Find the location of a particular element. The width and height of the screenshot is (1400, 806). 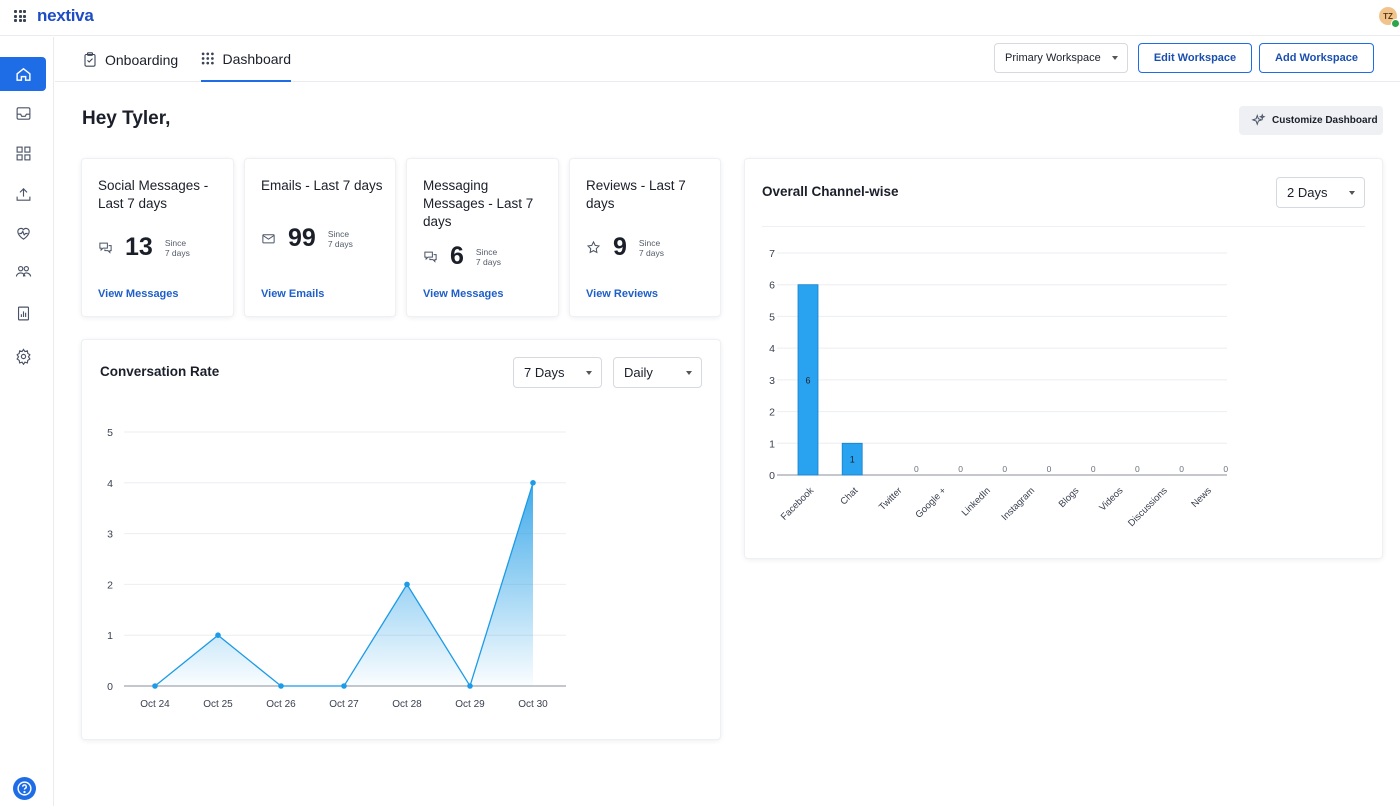

stat-row: 6 Since 7 days is located at coordinates (462, 256).